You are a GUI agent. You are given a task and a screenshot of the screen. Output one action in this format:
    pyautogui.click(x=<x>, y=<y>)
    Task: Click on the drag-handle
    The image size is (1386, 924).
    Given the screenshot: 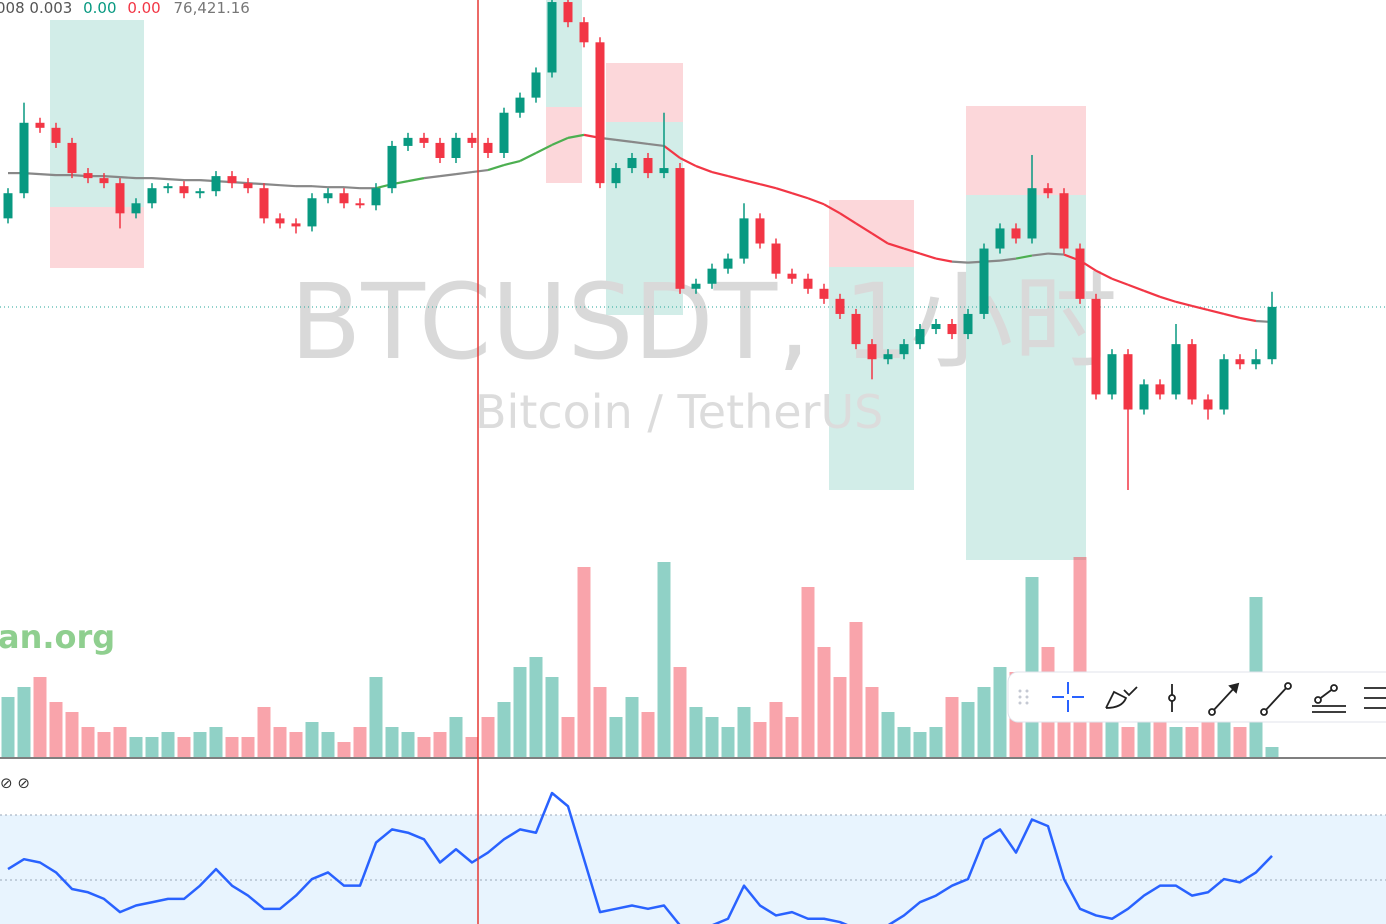 What is the action you would take?
    pyautogui.click(x=1023, y=697)
    